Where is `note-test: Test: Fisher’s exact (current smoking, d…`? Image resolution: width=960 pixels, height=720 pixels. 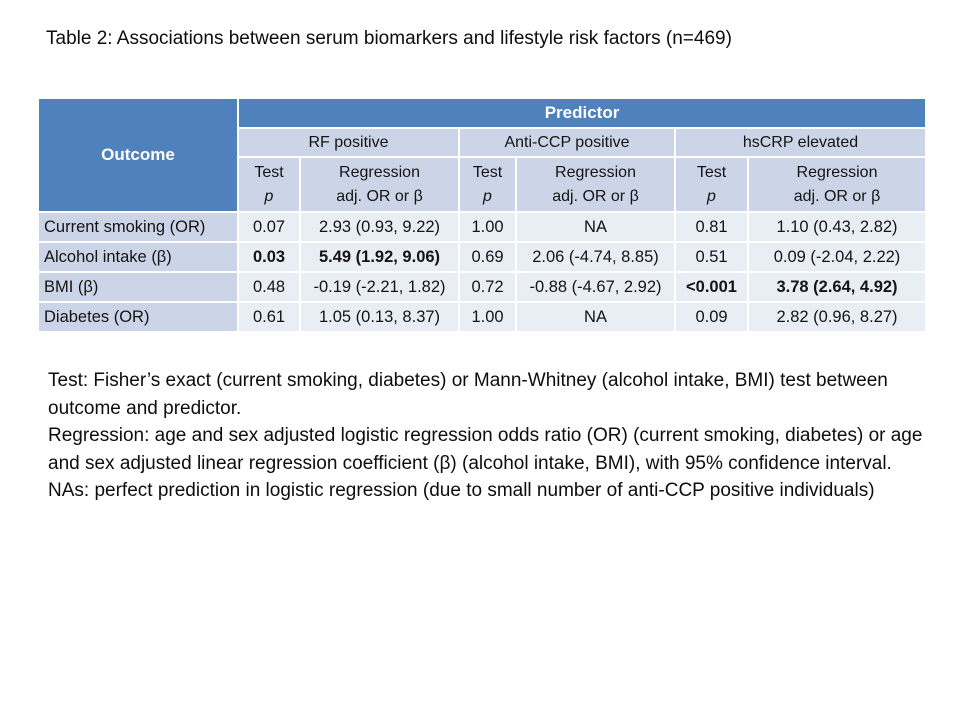 note-test: Test: Fisher’s exact (current smoking, d… is located at coordinates (468, 394).